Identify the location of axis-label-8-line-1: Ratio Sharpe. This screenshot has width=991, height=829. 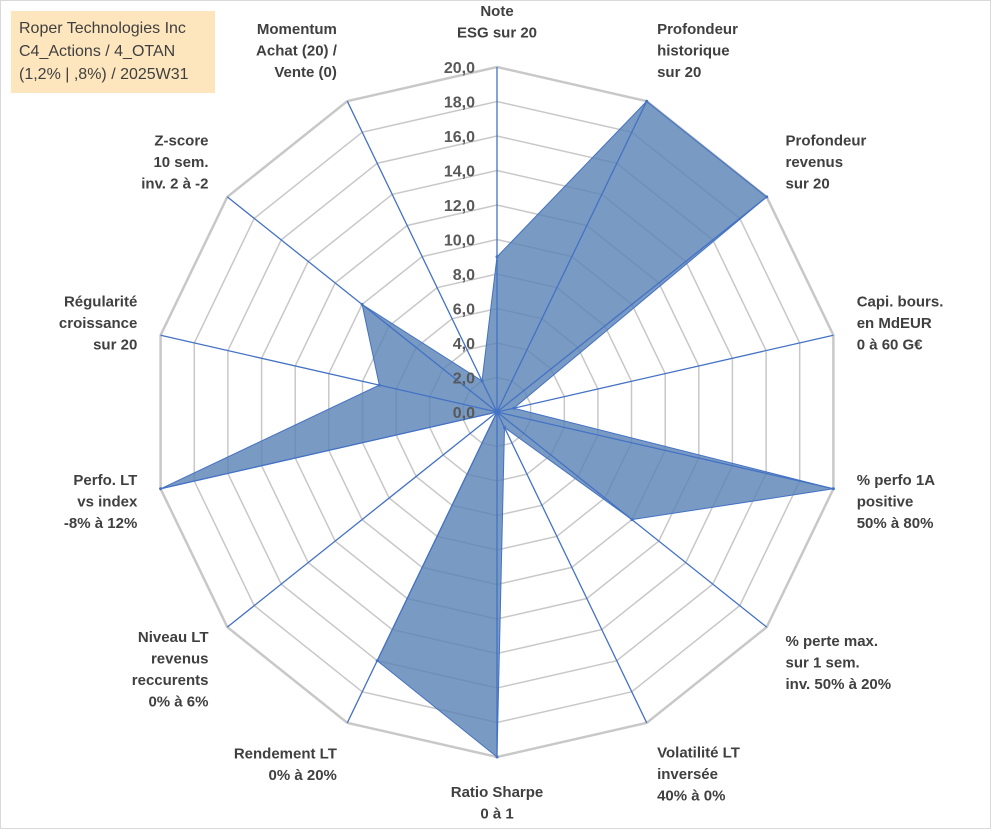
(497, 792).